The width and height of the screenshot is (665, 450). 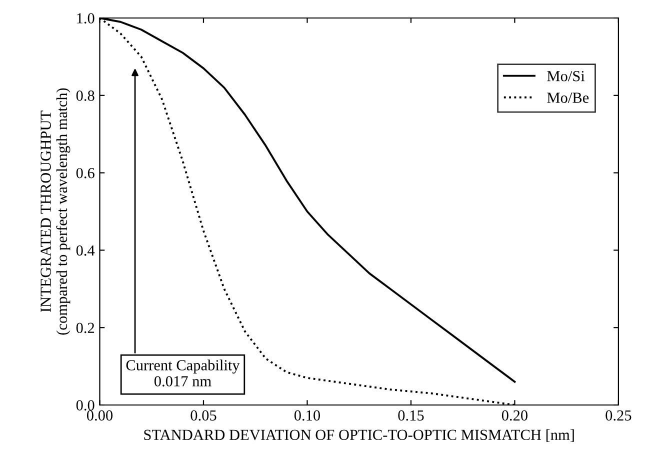 What do you see at coordinates (85, 328) in the screenshot?
I see `y-tick-label: 0.2` at bounding box center [85, 328].